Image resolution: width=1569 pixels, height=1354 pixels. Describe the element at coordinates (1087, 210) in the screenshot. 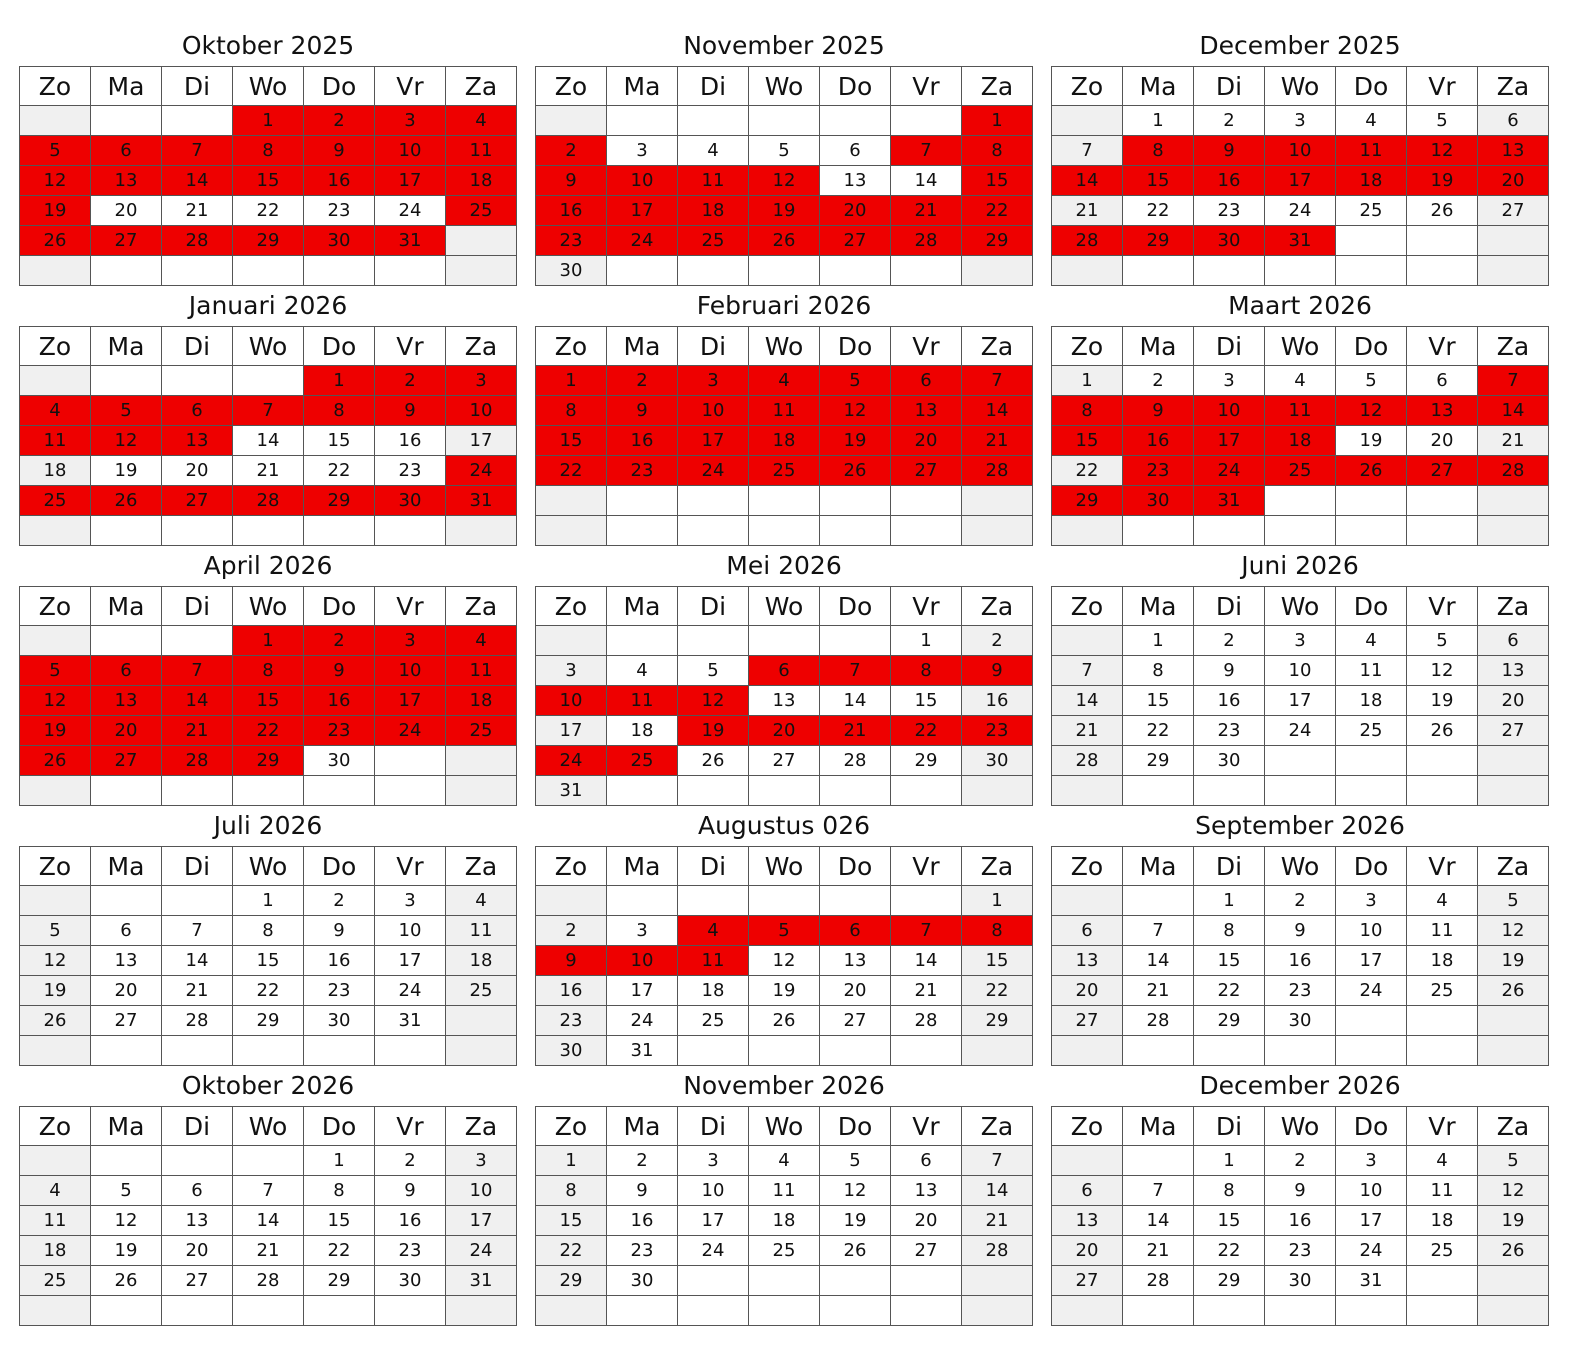

I see `day-cell: 21` at that location.